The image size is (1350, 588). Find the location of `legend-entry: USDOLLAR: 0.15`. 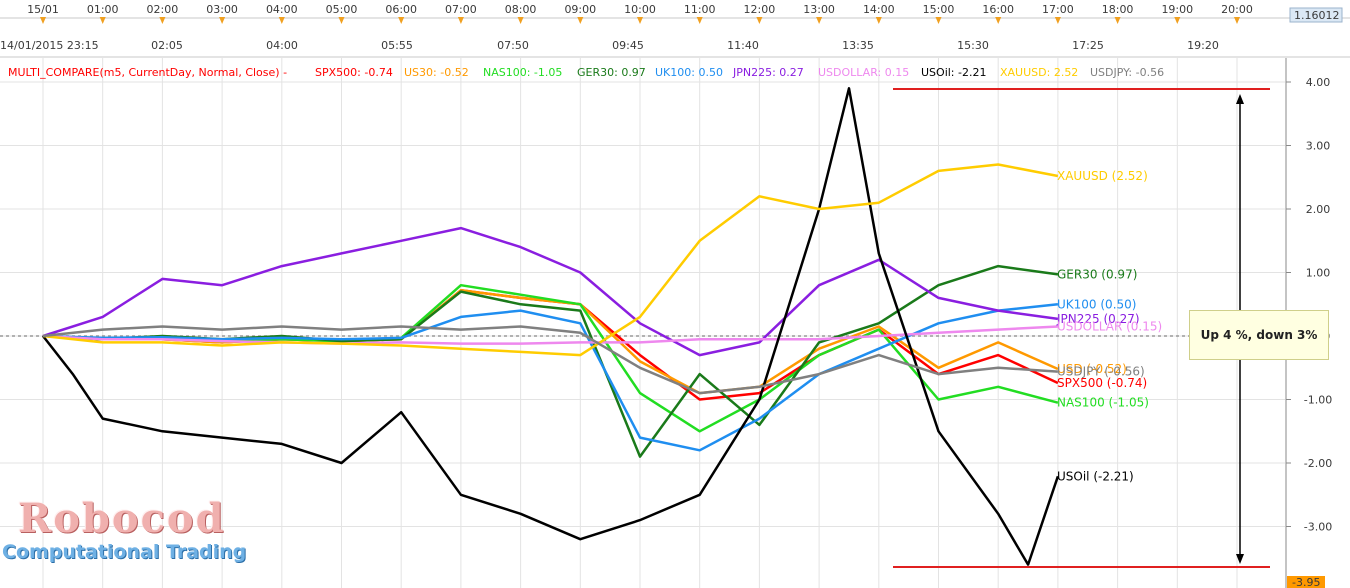

legend-entry: USDOLLAR: 0.15 is located at coordinates (863, 72).